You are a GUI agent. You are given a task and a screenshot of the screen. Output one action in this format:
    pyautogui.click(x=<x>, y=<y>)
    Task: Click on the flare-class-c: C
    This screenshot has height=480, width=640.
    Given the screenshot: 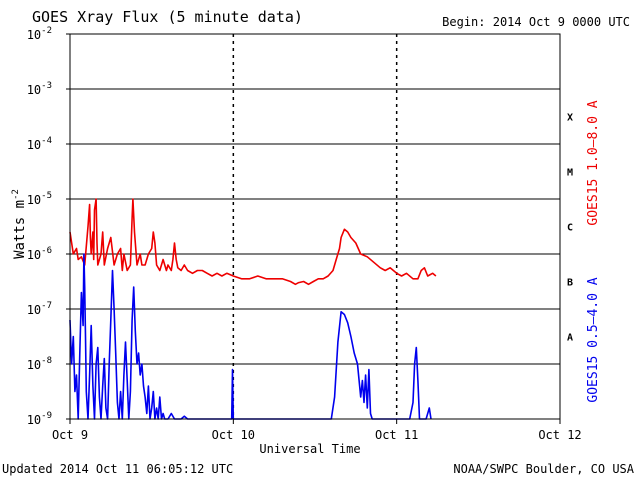 What is the action you would take?
    pyautogui.click(x=570, y=228)
    